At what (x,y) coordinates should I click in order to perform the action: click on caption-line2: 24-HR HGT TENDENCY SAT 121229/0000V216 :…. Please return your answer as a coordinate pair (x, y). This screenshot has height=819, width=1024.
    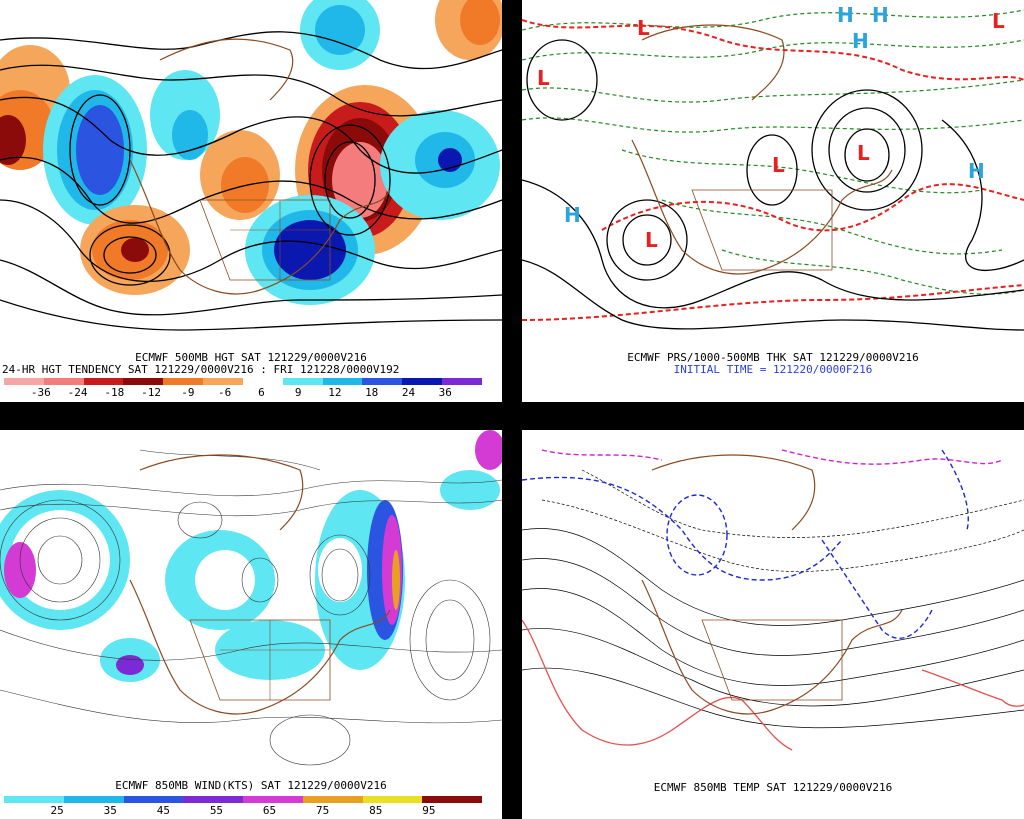
    Looking at the image, I should click on (201, 369).